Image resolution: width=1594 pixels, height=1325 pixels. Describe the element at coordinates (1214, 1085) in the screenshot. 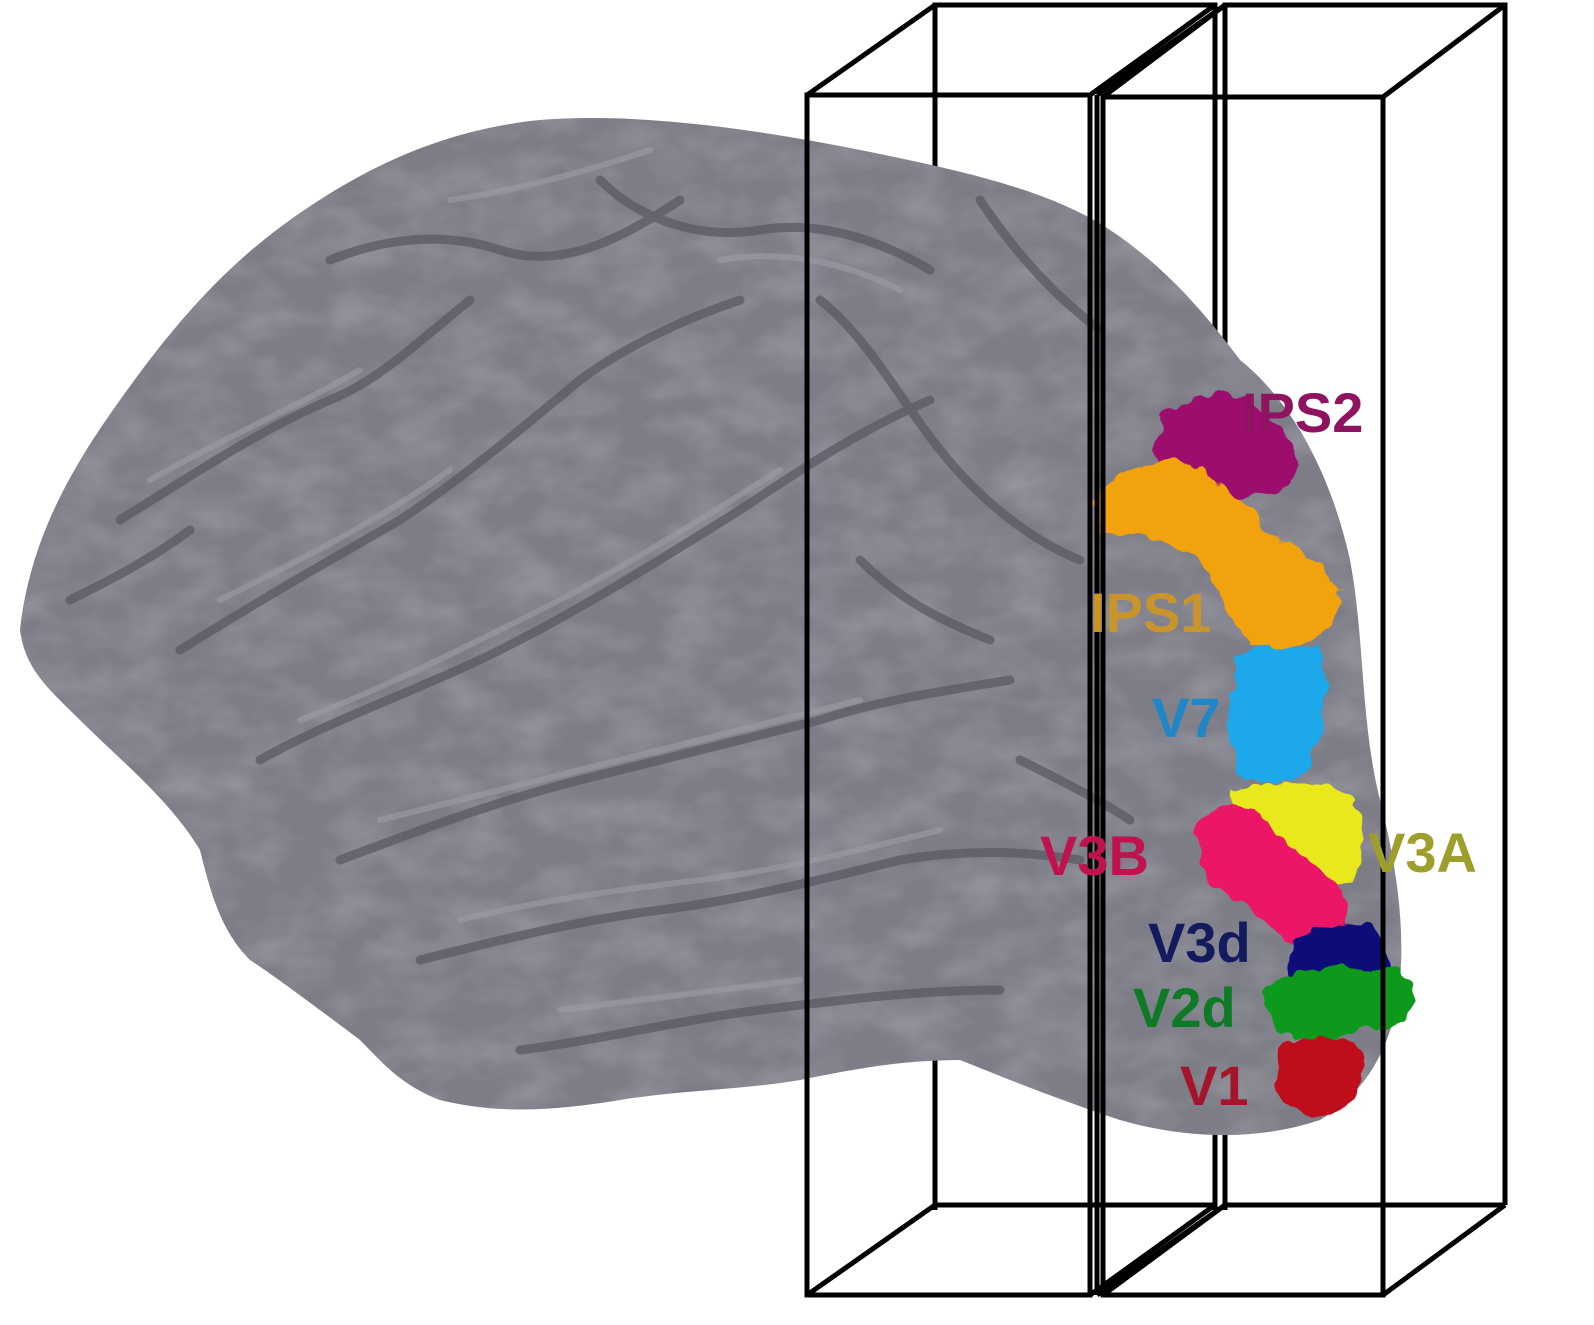

I see `label-v1: V1` at that location.